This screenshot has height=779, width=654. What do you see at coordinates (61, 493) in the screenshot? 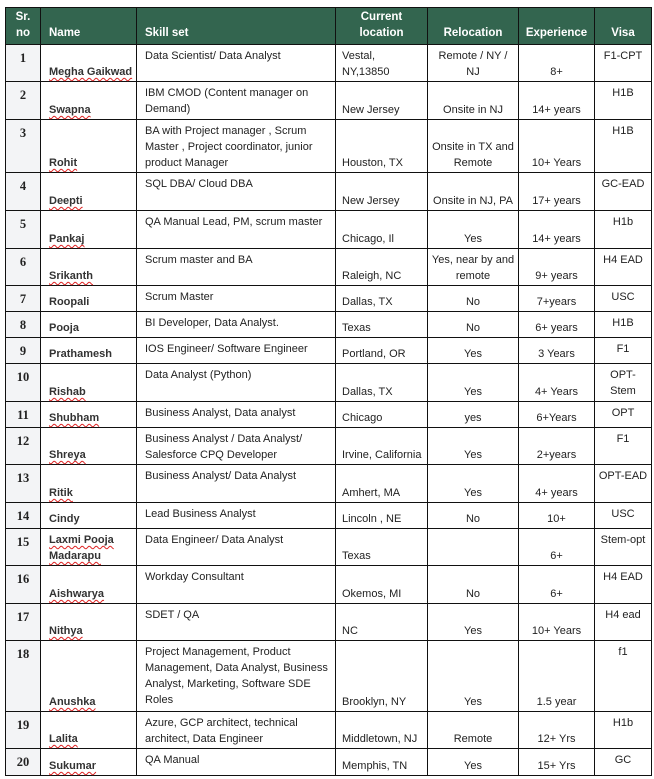
I see `name-text: Ritik` at bounding box center [61, 493].